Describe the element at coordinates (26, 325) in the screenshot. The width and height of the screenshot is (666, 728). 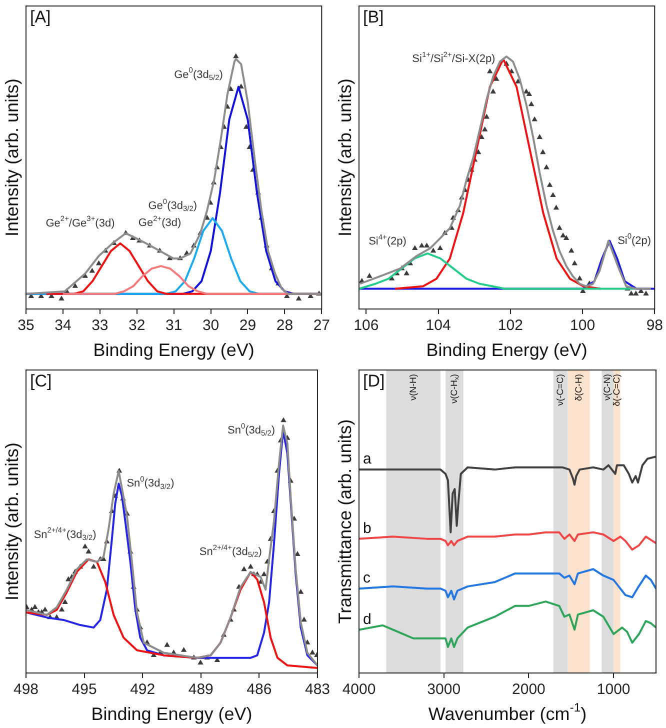
I see `x-tick-label: 35` at that location.